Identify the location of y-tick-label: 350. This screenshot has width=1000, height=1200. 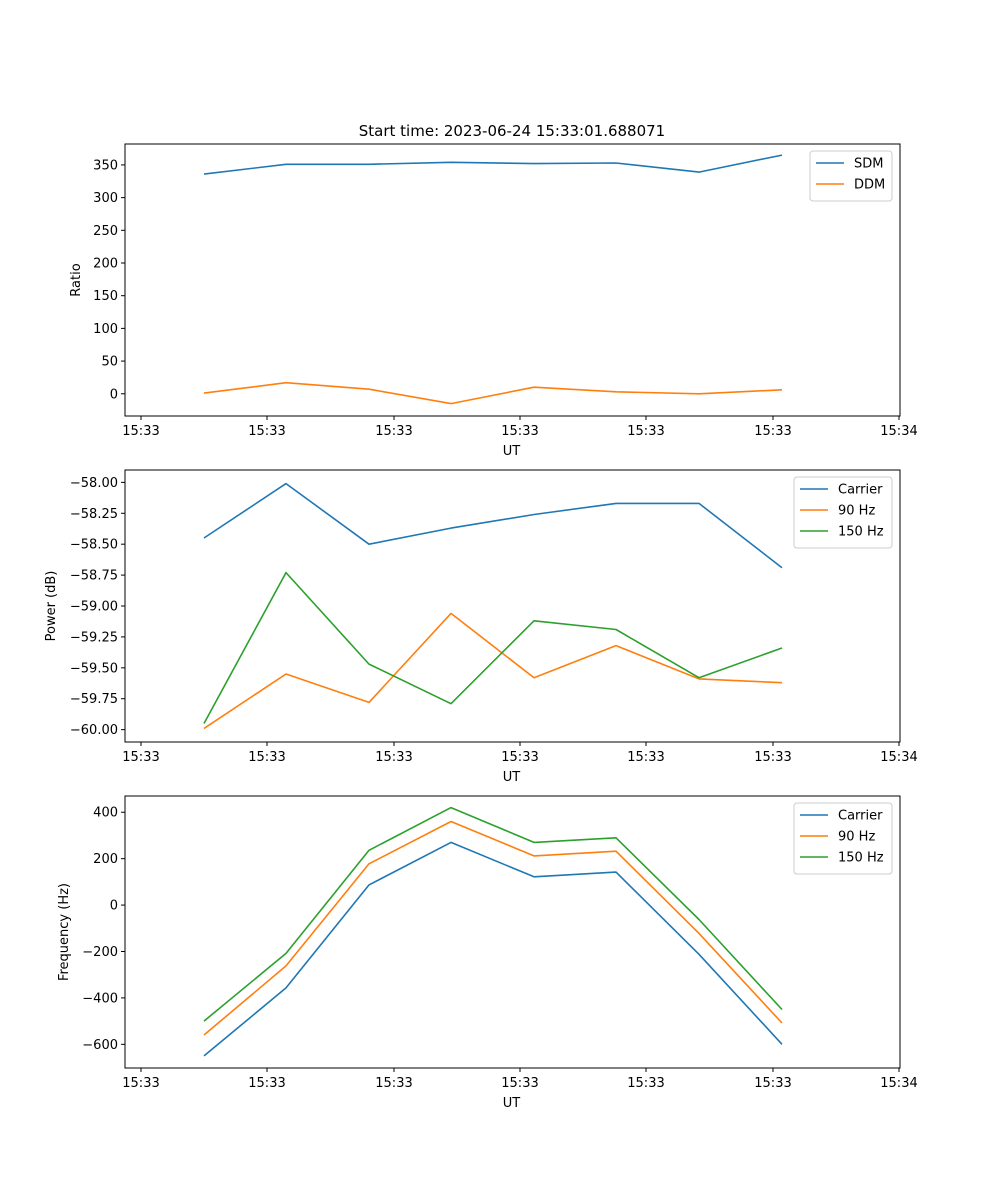
(105, 165).